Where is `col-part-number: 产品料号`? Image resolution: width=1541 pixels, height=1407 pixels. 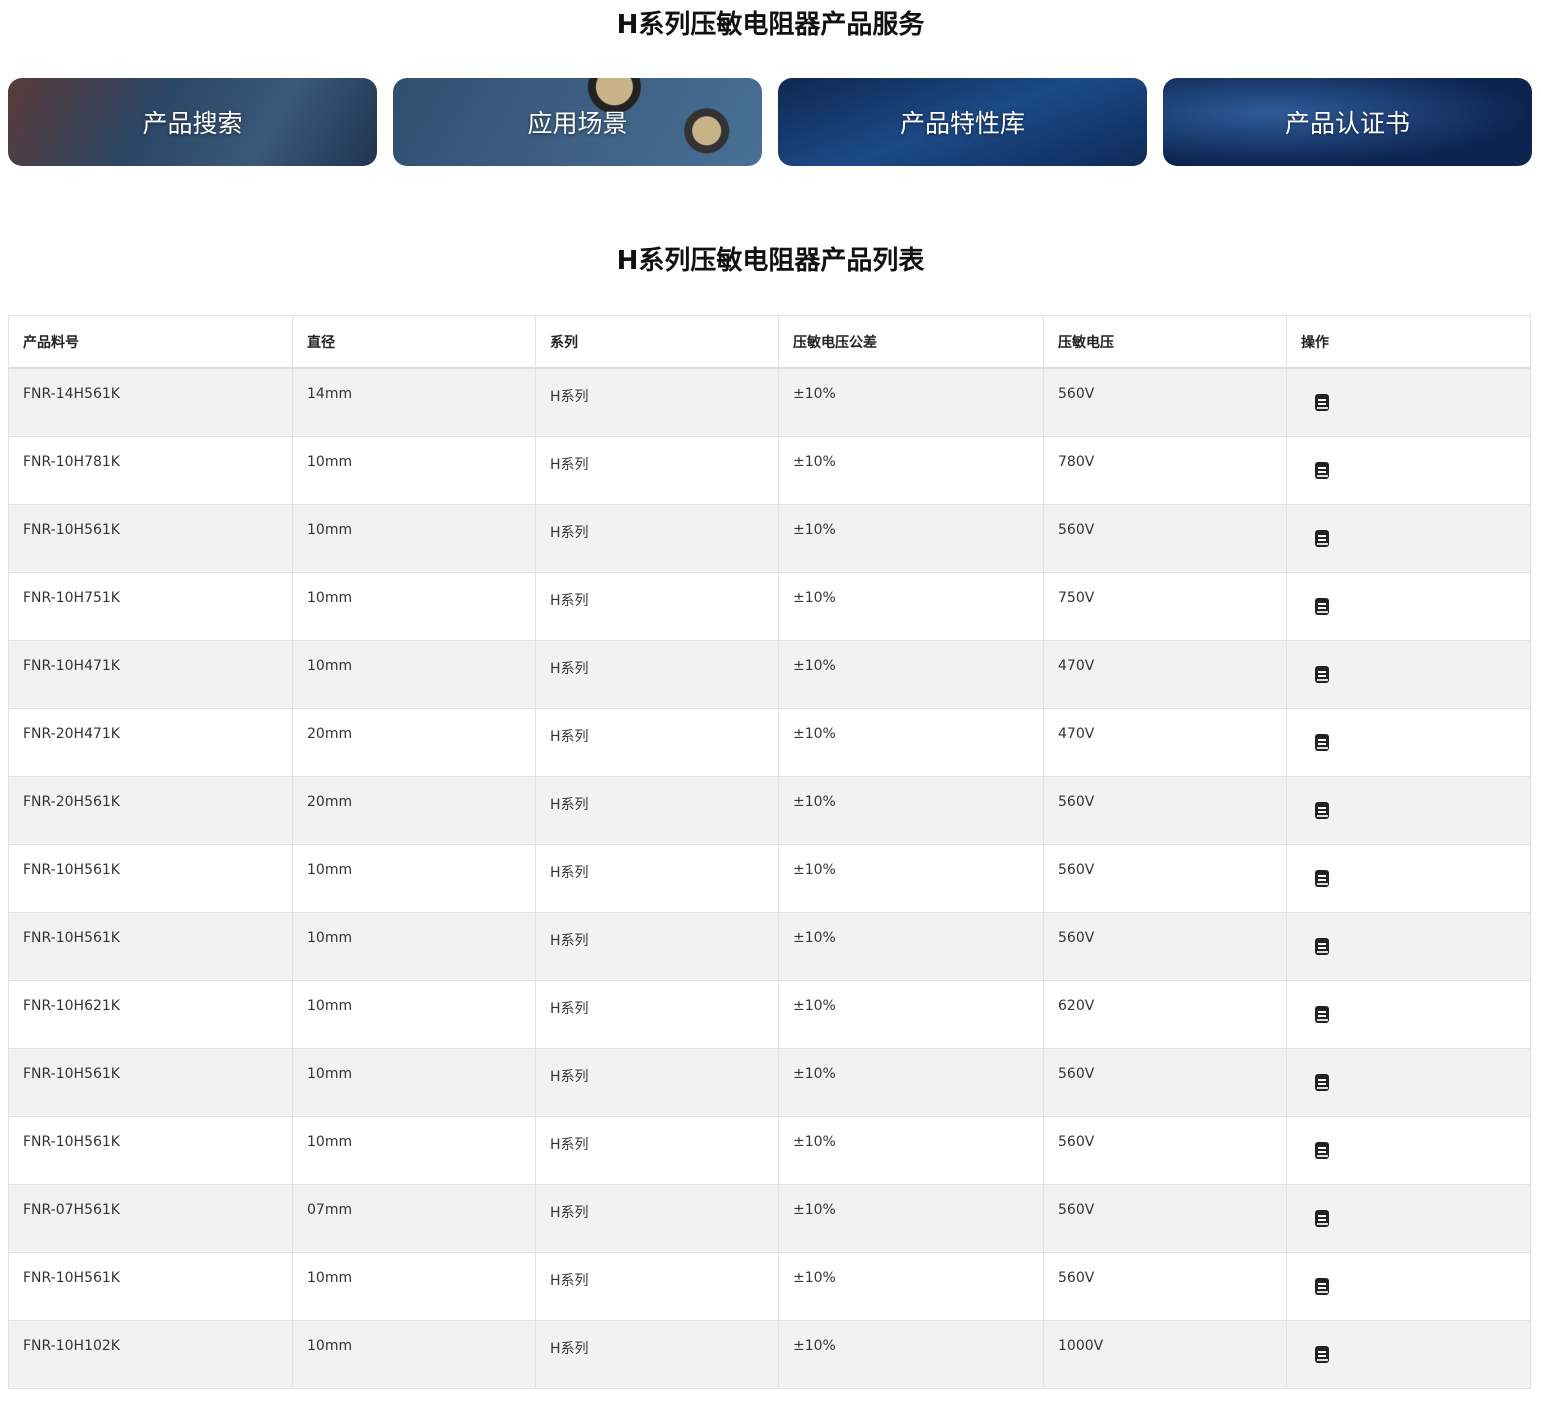
col-part-number: 产品料号 is located at coordinates (150, 342).